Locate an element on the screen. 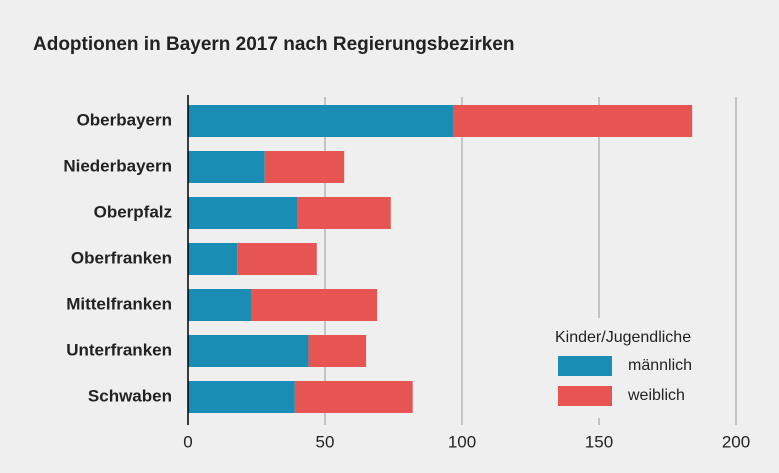 This screenshot has height=473, width=779. x-tick-label: 50 is located at coordinates (325, 441).